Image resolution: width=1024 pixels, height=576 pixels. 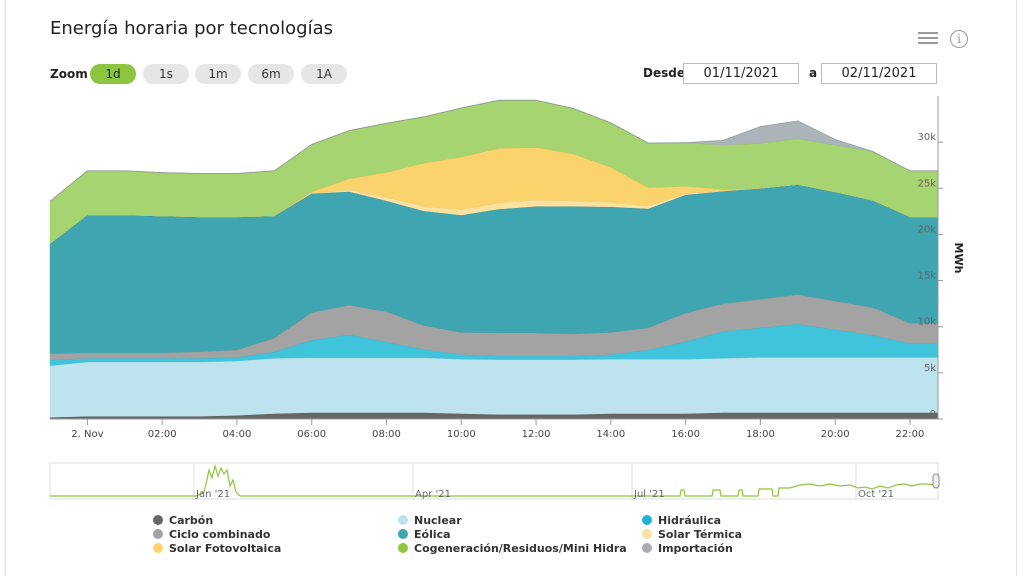 What do you see at coordinates (311, 434) in the screenshot?
I see `x-tick-label: 06:00` at bounding box center [311, 434].